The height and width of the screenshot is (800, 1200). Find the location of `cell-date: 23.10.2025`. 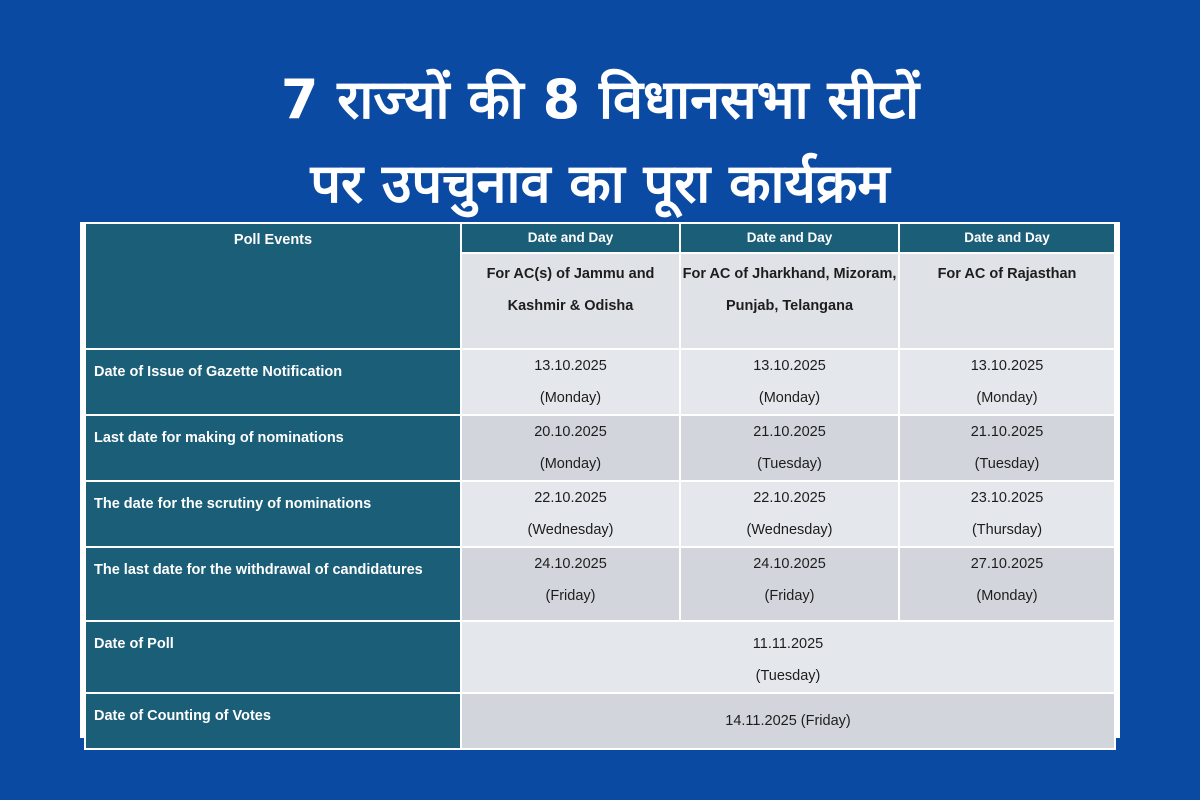

cell-date: 23.10.2025 is located at coordinates (1007, 498).